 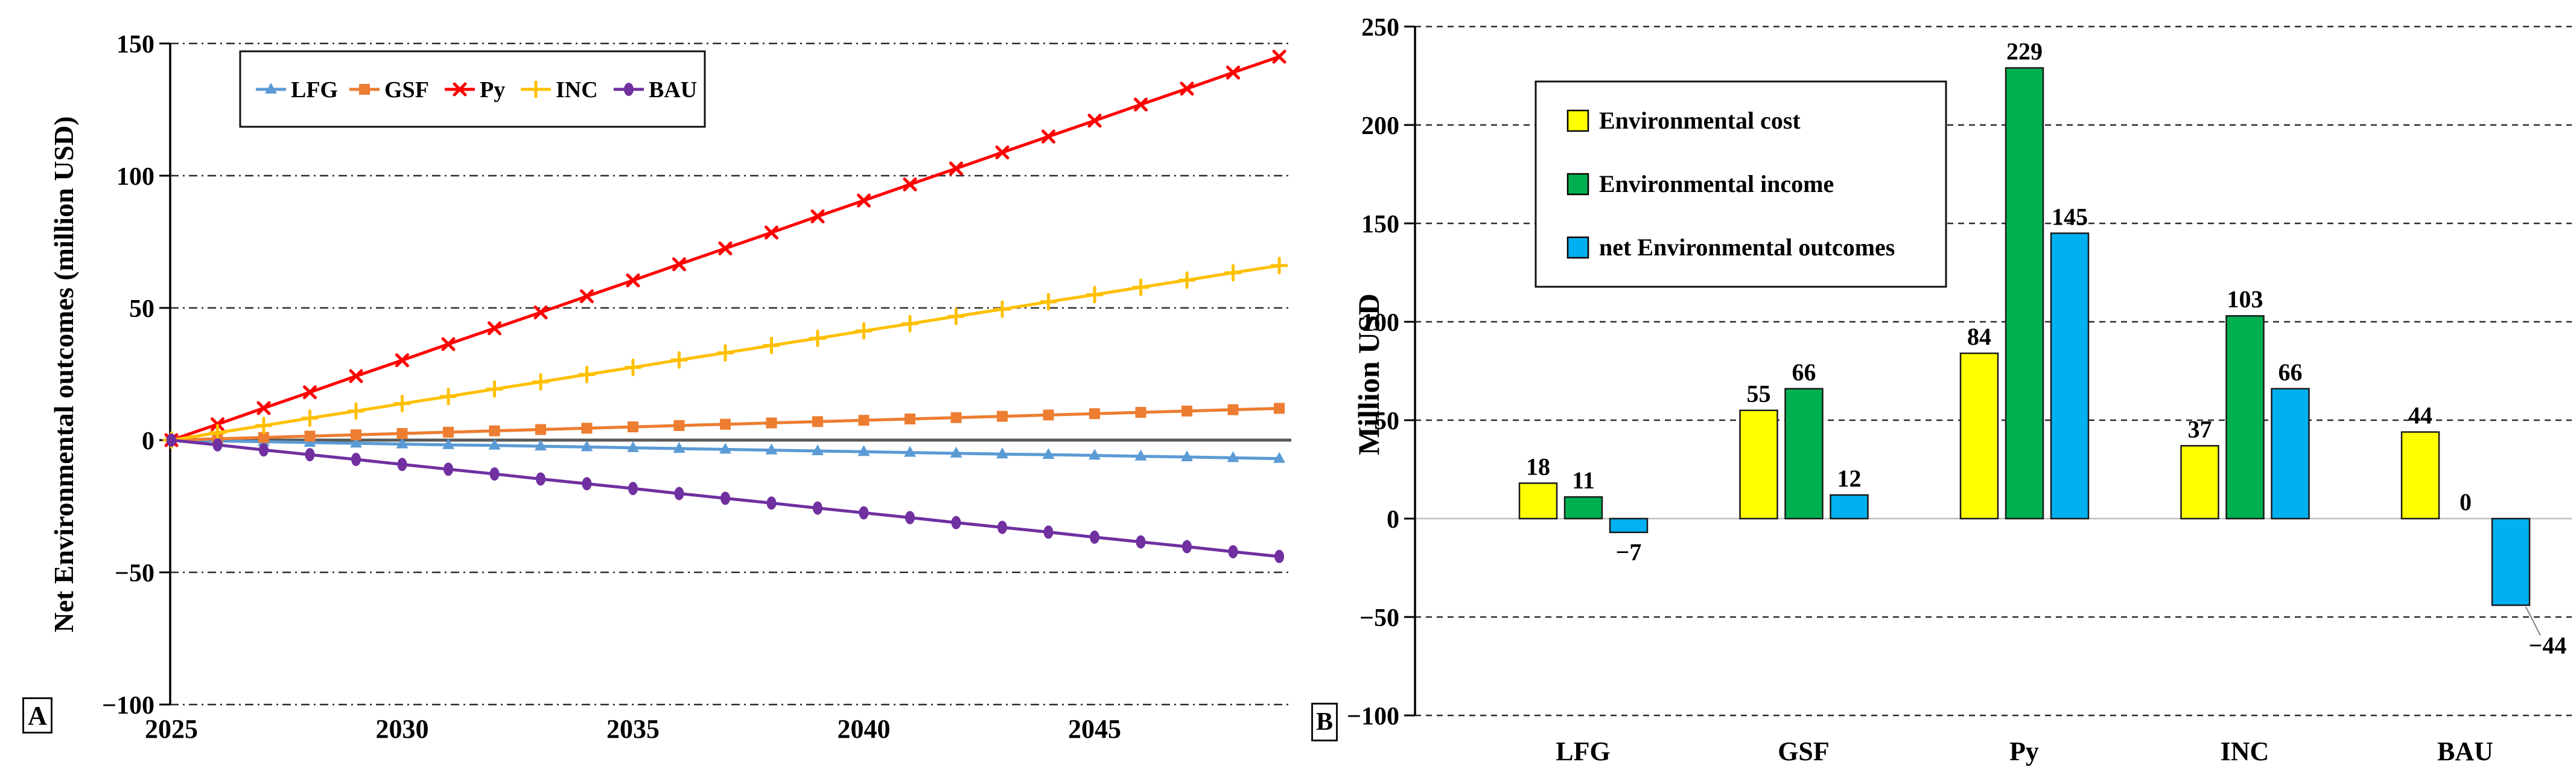 I want to click on x-tick-label: 2030, so click(x=402, y=729).